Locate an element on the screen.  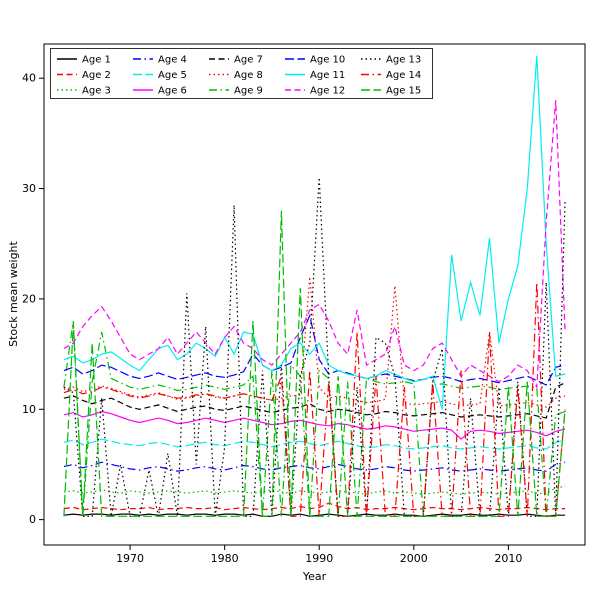
y-tick-label: 10 is located at coordinates (29, 409).